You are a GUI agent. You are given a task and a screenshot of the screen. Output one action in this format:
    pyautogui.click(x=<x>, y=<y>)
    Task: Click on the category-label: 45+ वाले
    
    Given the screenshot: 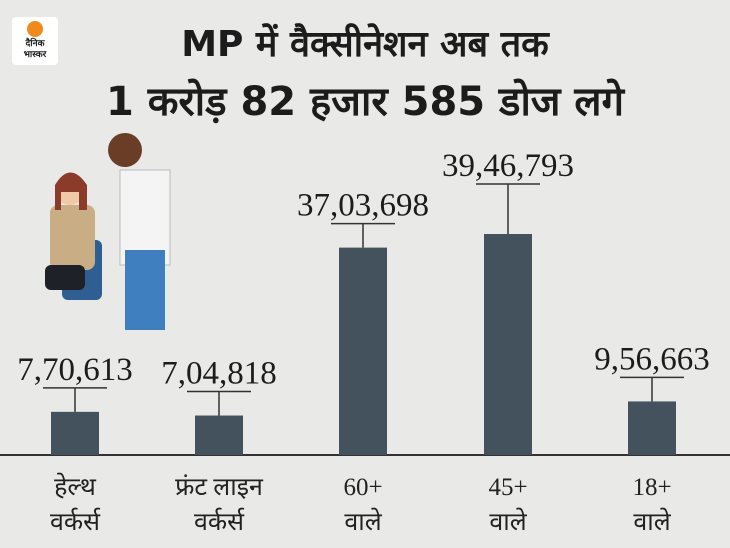 What is the action you would take?
    pyautogui.click(x=508, y=505)
    